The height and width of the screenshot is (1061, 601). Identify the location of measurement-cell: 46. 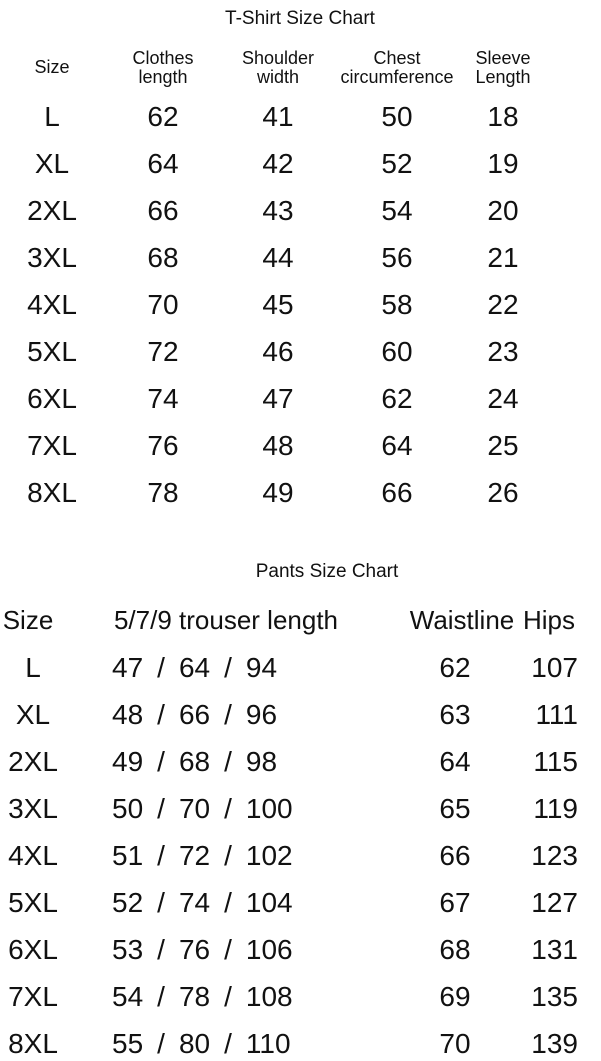
(278, 351).